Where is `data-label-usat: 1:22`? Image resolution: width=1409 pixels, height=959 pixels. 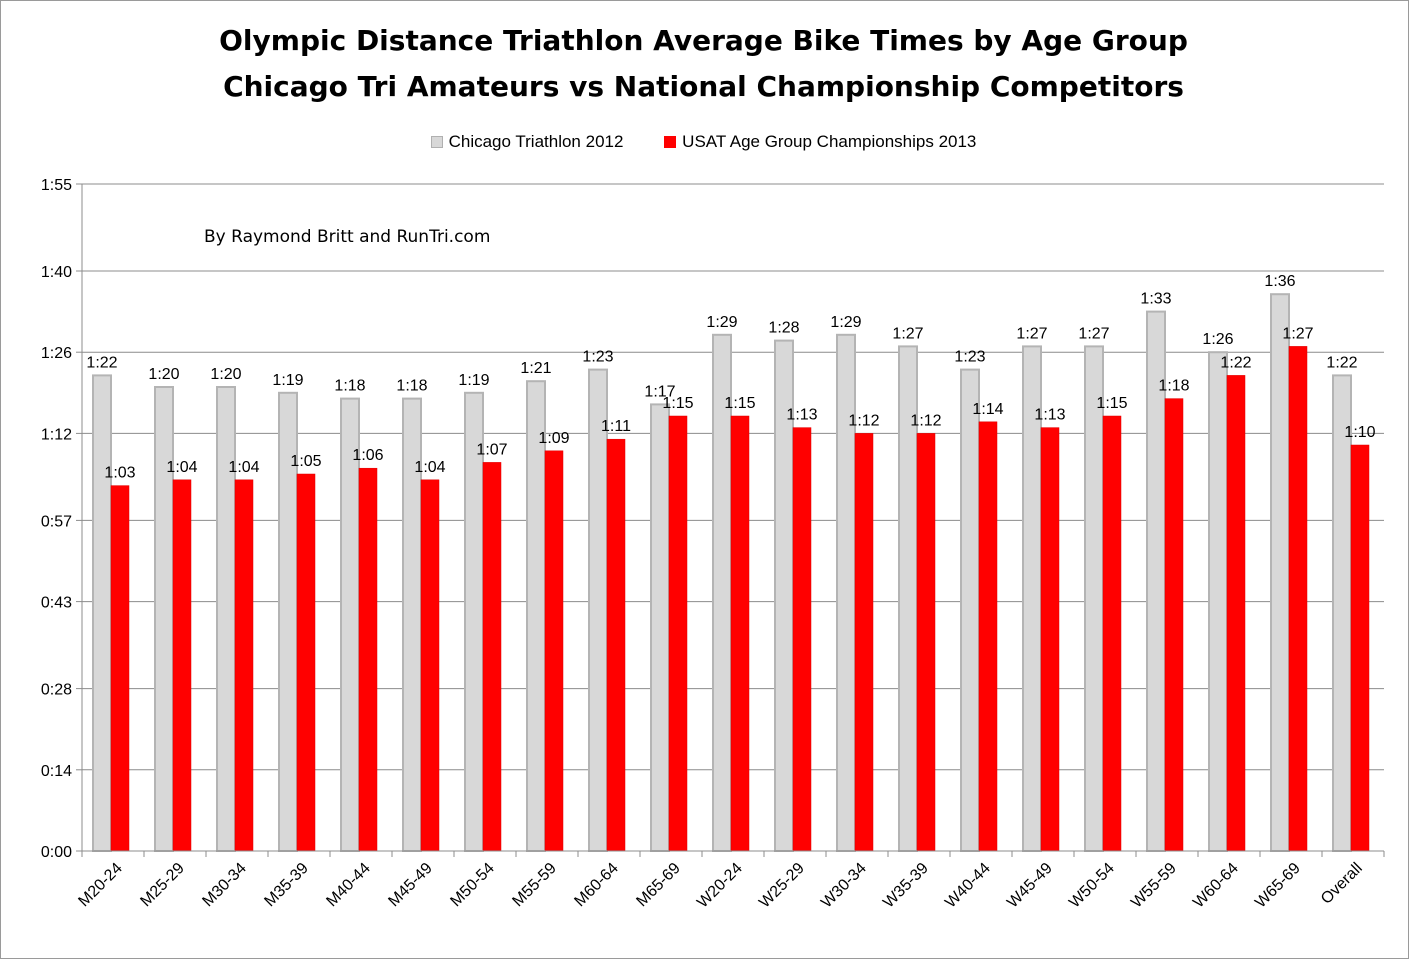 data-label-usat: 1:22 is located at coordinates (1235, 362).